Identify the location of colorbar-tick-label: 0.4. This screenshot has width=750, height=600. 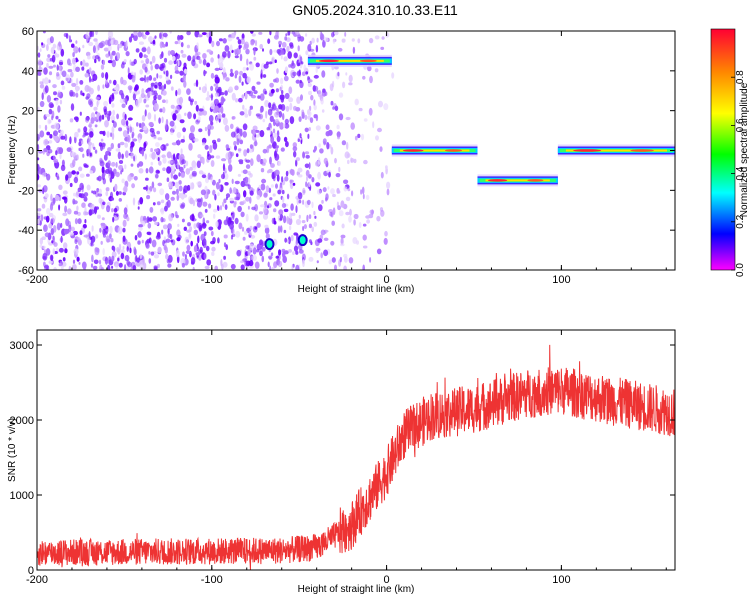
(740, 173).